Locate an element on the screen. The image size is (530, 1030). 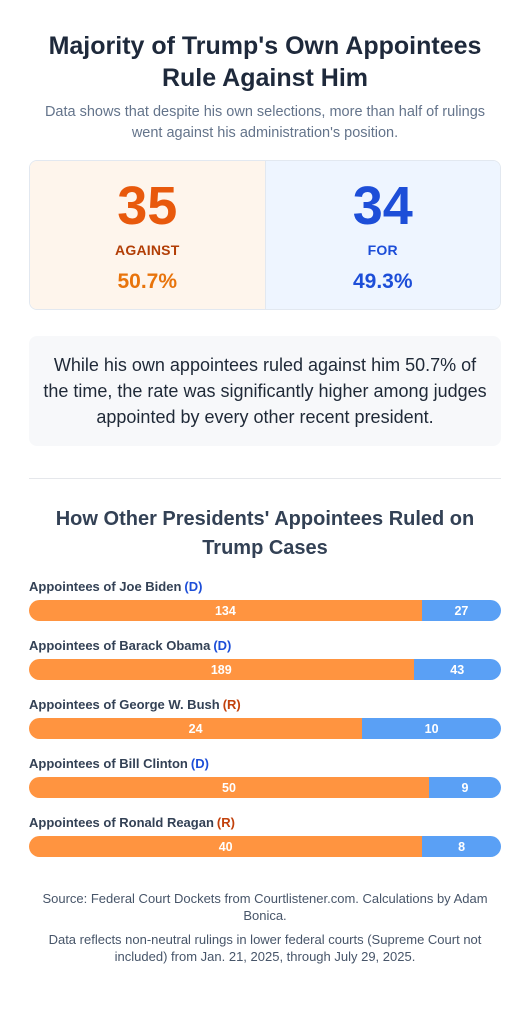
for-stat-card: 34 FOR 49.3% is located at coordinates (382, 235).